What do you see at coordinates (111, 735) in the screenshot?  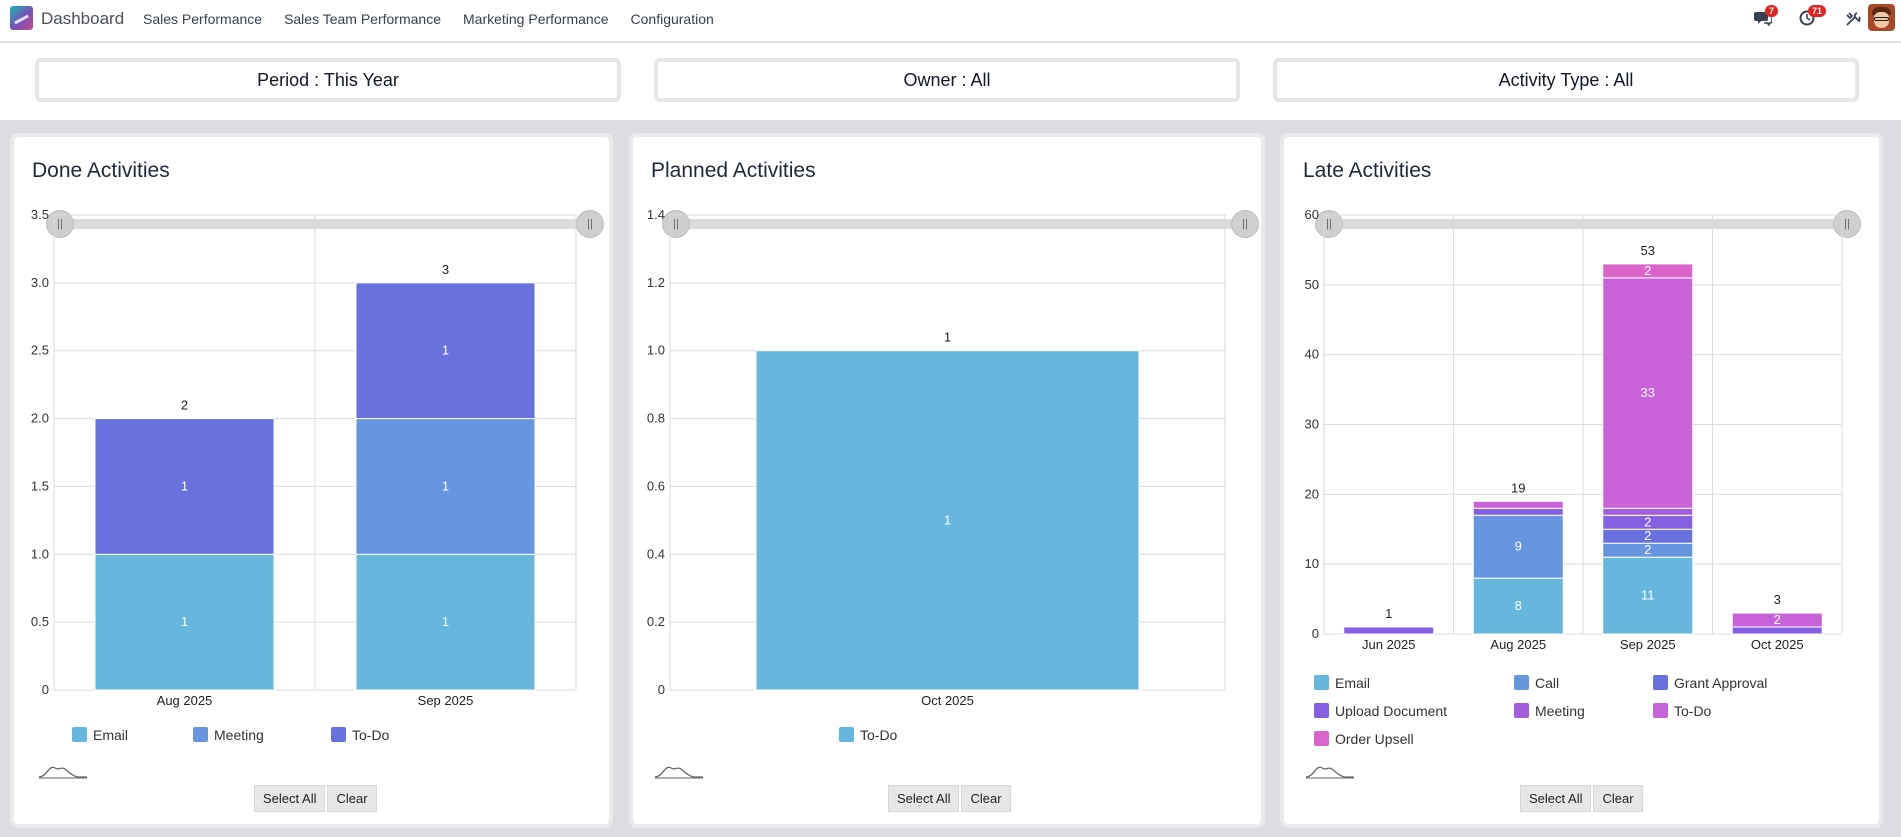 I see `legend-label: Email` at bounding box center [111, 735].